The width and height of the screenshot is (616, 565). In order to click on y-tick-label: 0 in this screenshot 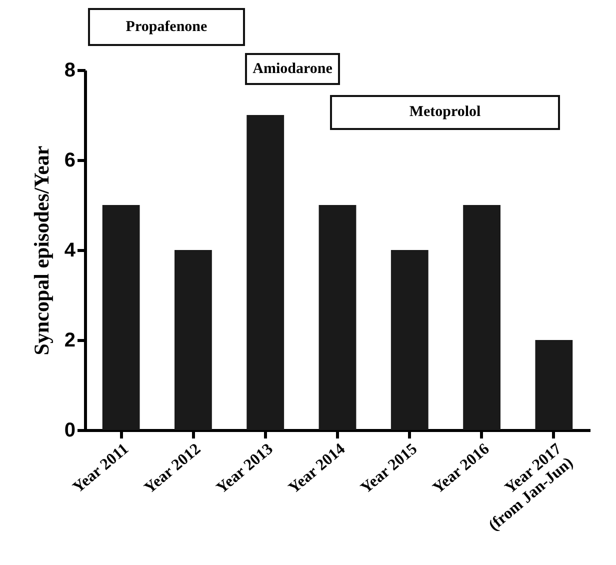, I will do `click(70, 431)`.